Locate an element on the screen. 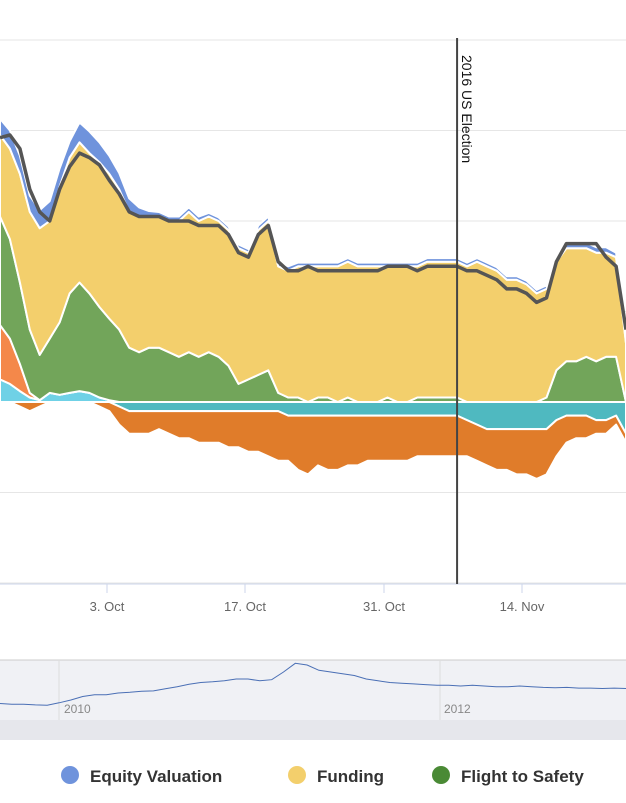 Image resolution: width=626 pixels, height=803 pixels. legend-item-equity-valuation: Equity Valuation is located at coordinates (141, 776).